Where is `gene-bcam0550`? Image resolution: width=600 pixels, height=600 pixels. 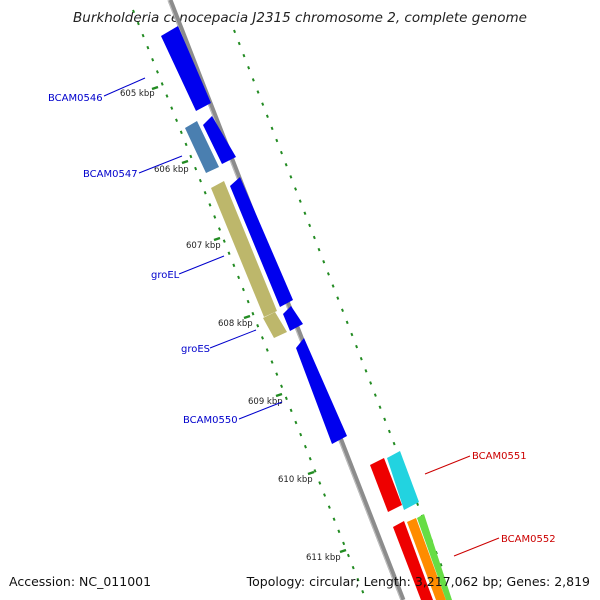 gene-bcam0550 is located at coordinates (321, 391).